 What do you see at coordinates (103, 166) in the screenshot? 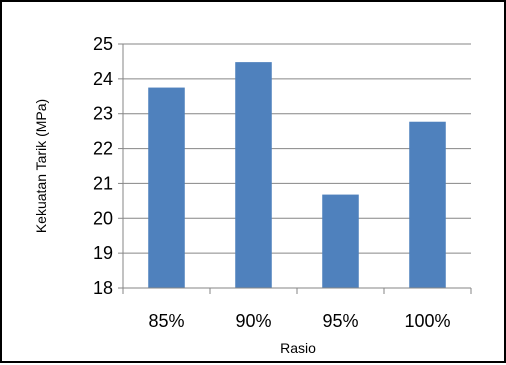
I see `y-tick-labels: 18 19 20 21 22 23 24 25` at bounding box center [103, 166].